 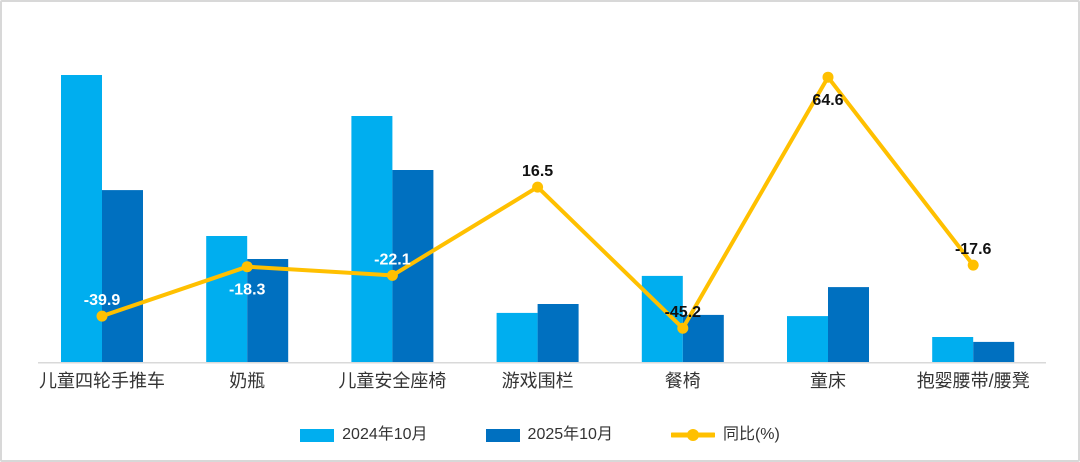 I want to click on x-axis-label-cat2: 奶瓶, so click(x=247, y=381).